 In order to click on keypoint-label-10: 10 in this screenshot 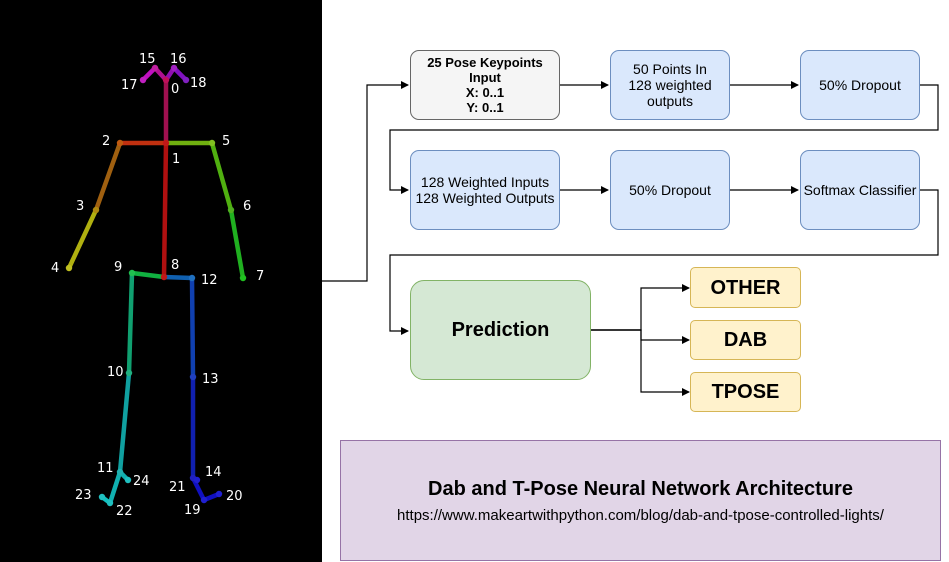, I will do `click(115, 372)`.